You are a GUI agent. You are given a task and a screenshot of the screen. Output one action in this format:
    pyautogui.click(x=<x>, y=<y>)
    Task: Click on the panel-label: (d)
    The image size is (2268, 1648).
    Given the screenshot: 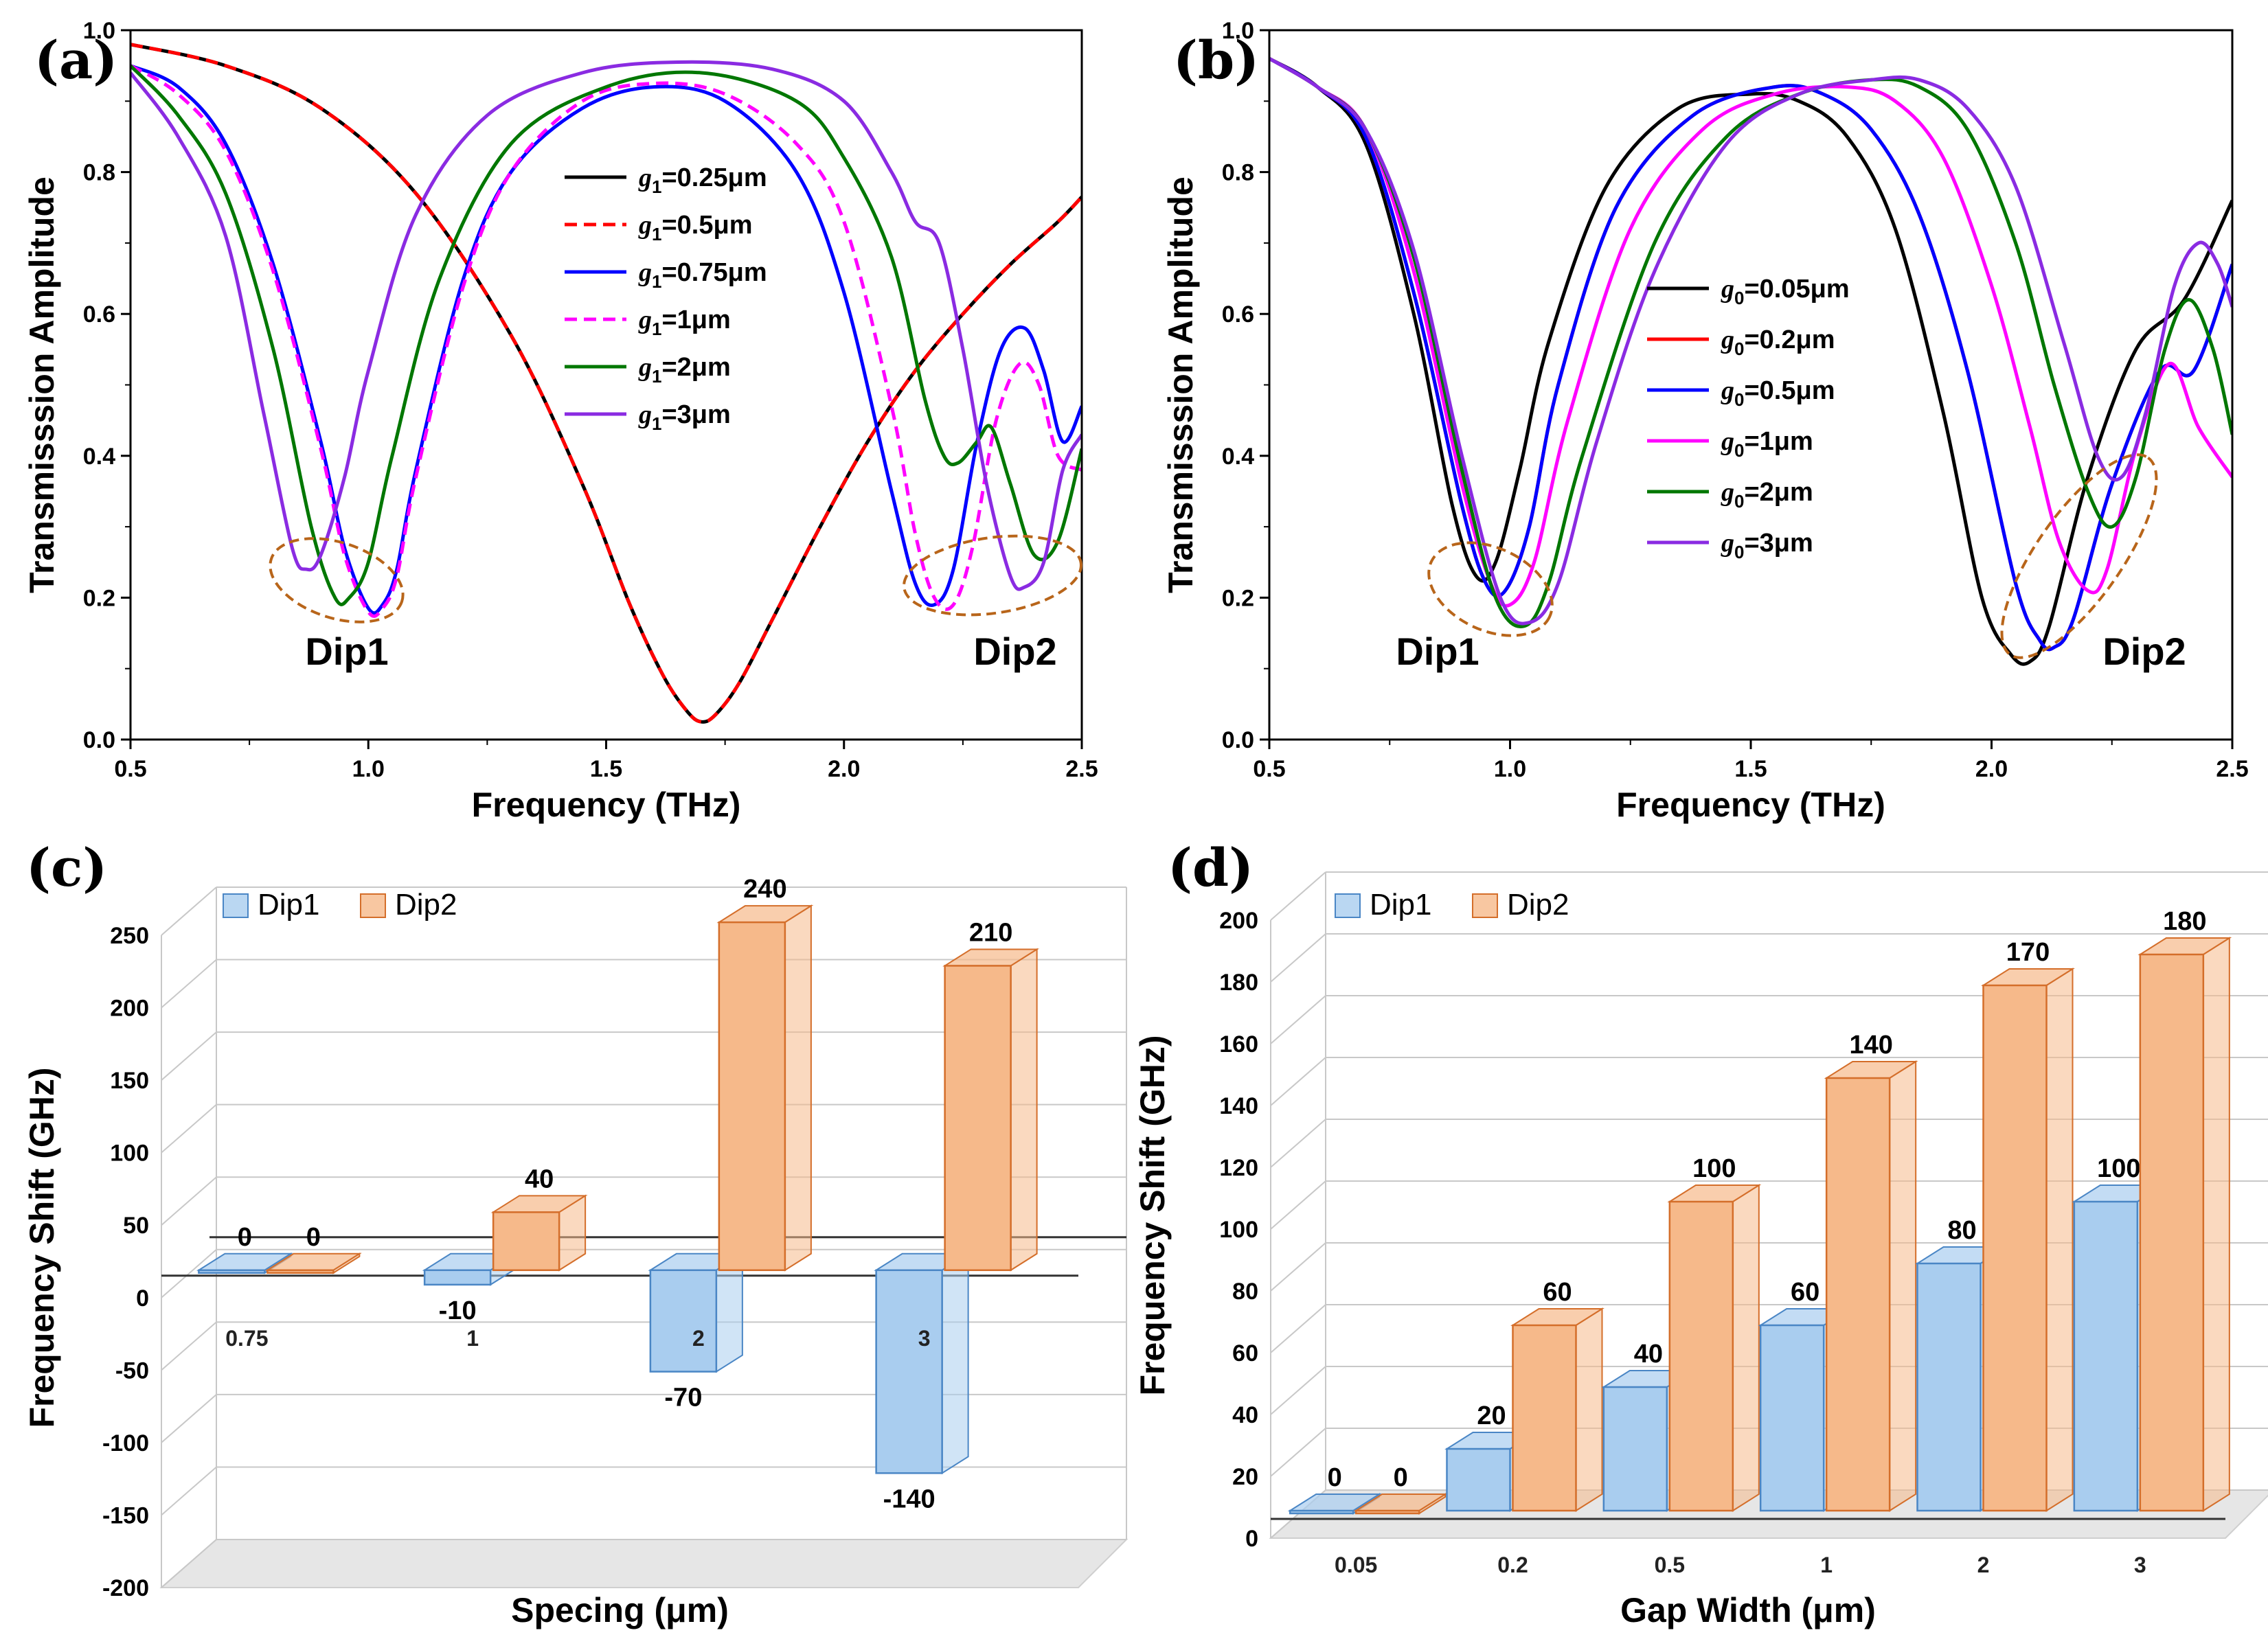 What is the action you would take?
    pyautogui.click(x=1211, y=867)
    